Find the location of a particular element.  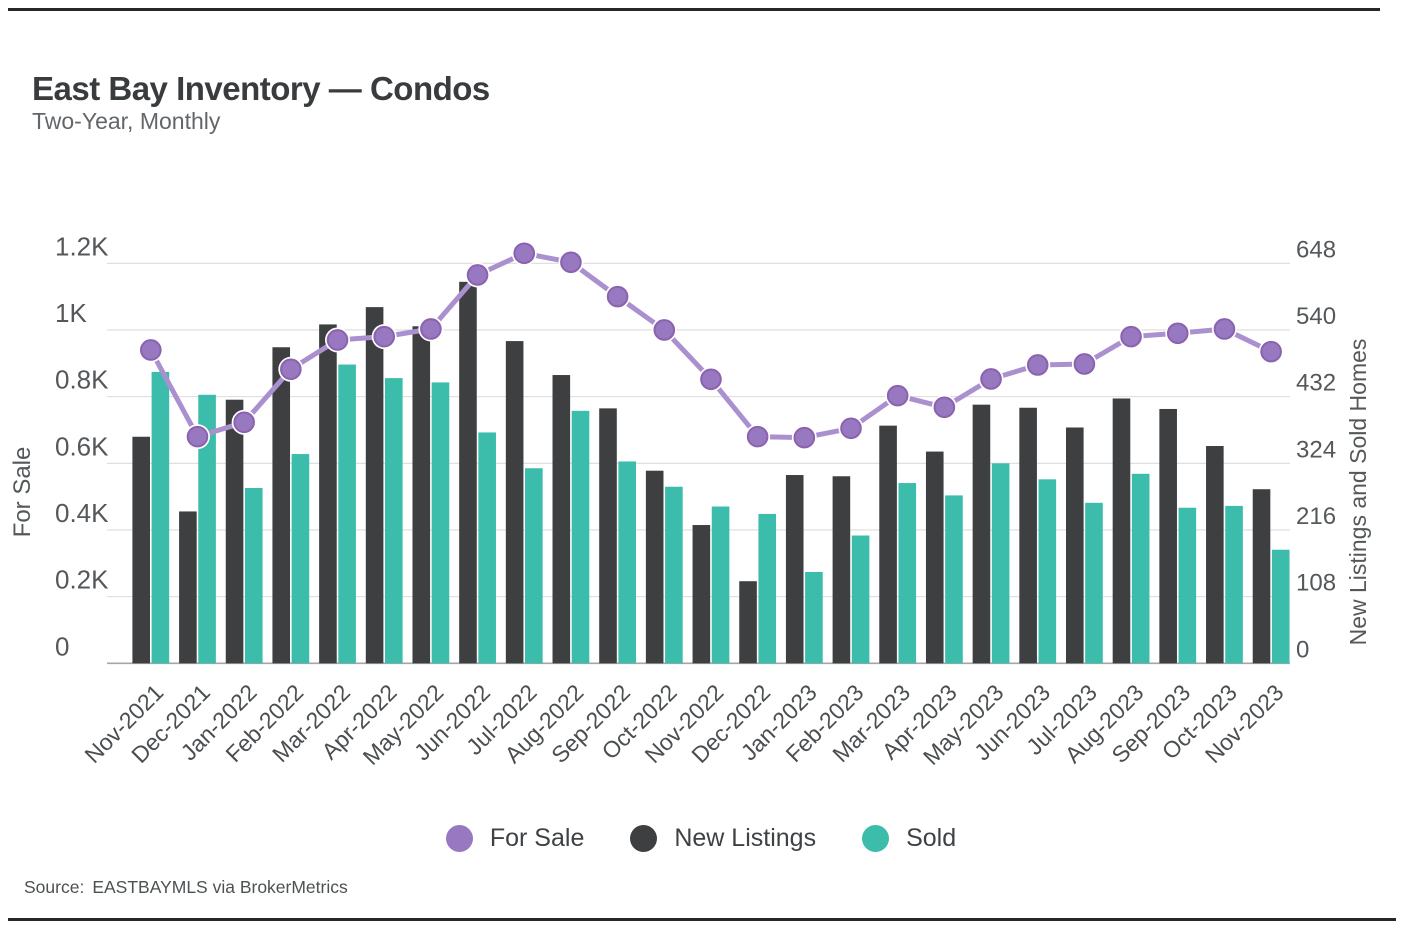

left-axis-title: For Sale is located at coordinates (22, 492).